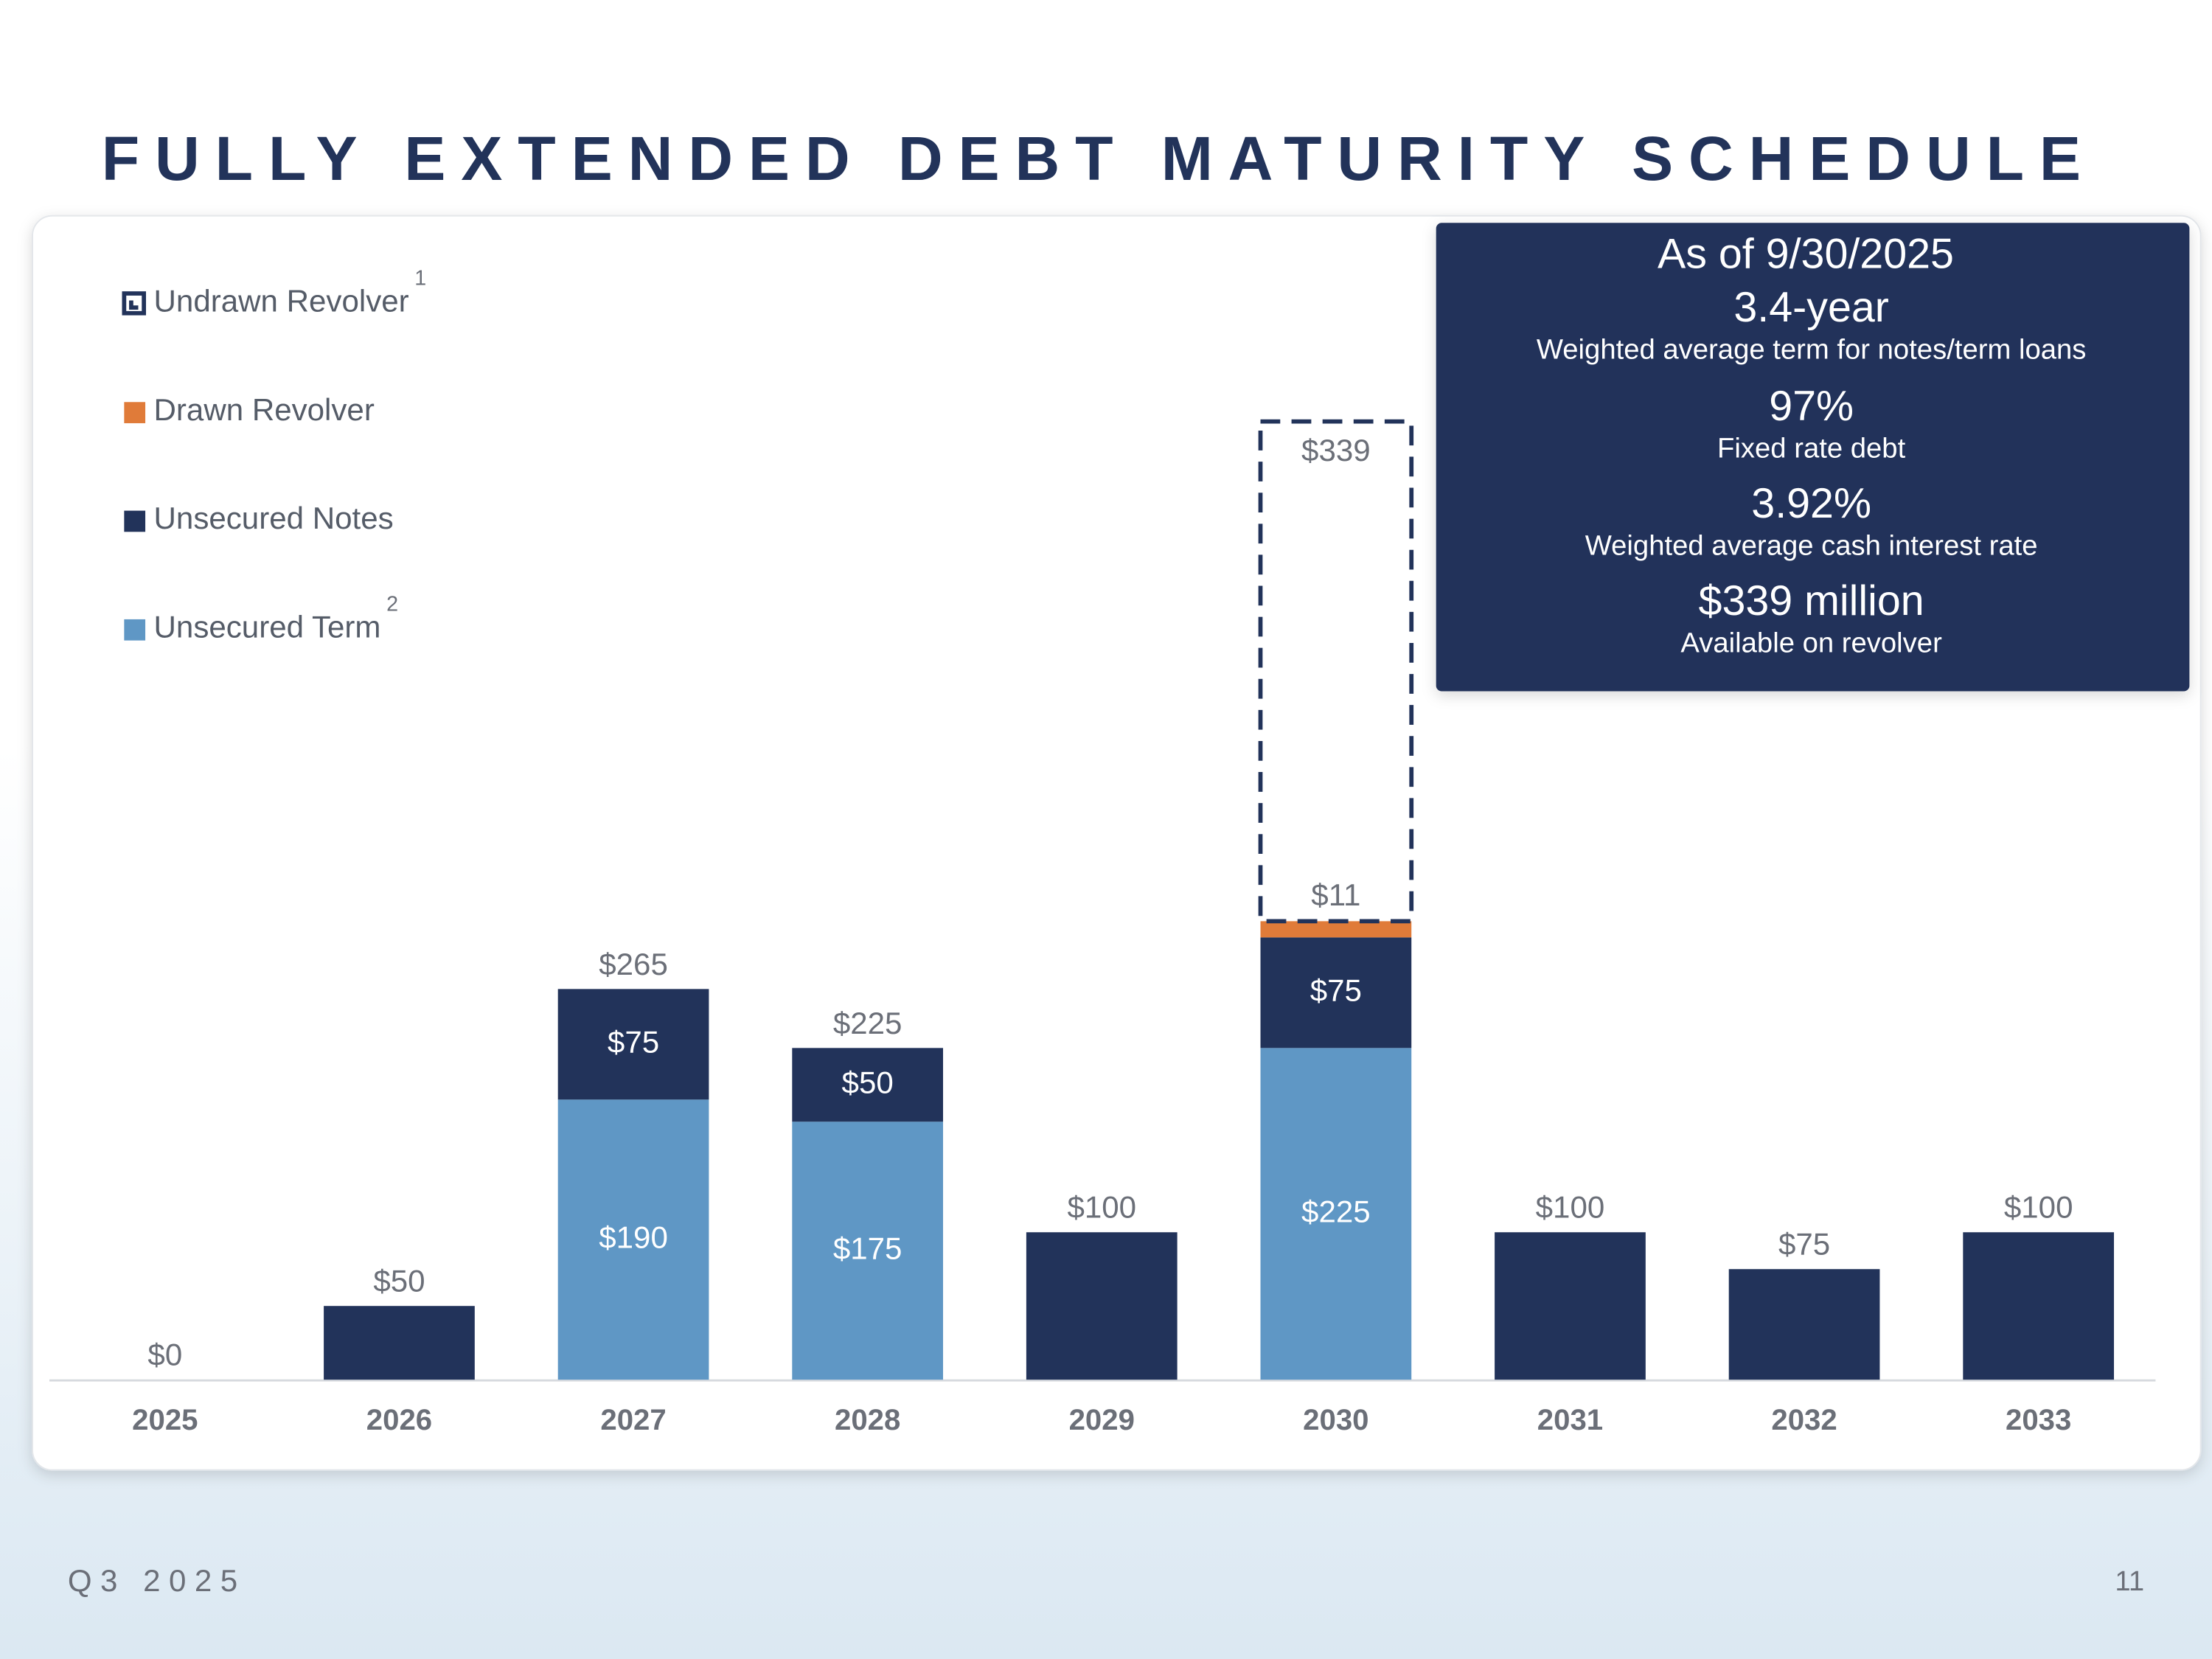 This screenshot has height=1659, width=2212. Describe the element at coordinates (1570, 1419) in the screenshot. I see `x-tick-label: 2031` at that location.